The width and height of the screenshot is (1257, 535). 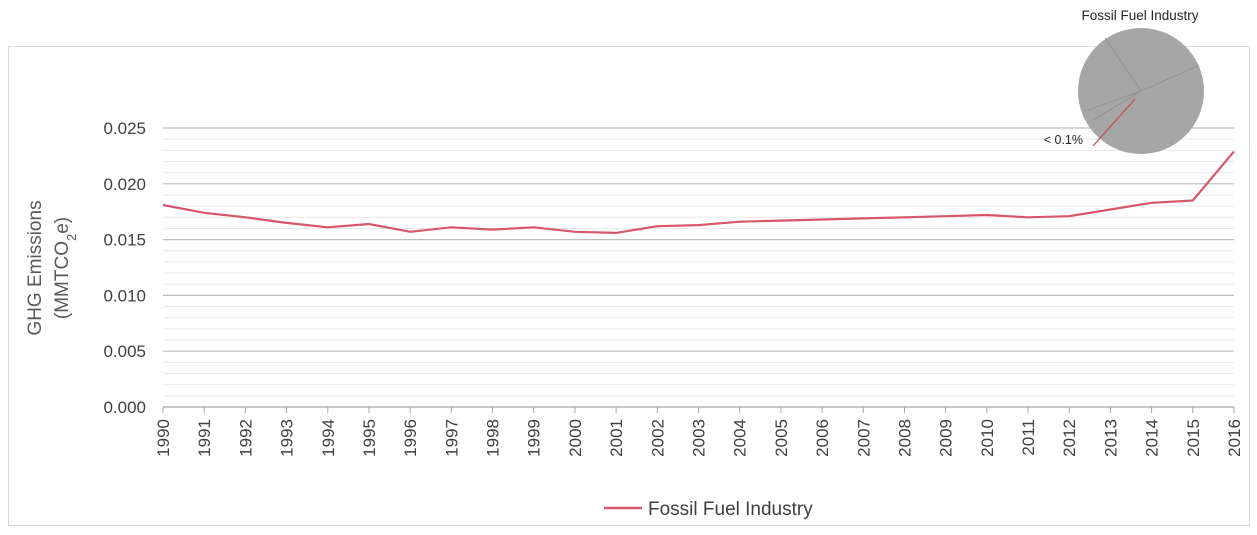 I want to click on y-tick-label: 0.010, so click(x=124, y=295).